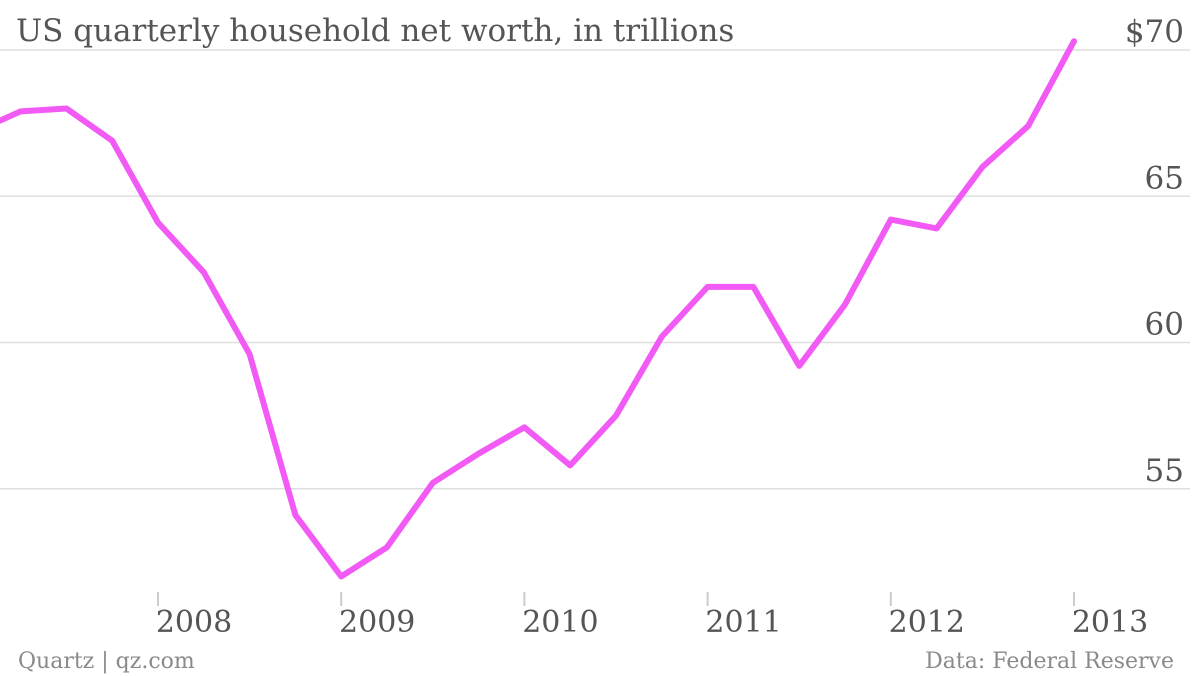  Describe the element at coordinates (560, 622) in the screenshot. I see `x-tick-label: 2010` at that location.